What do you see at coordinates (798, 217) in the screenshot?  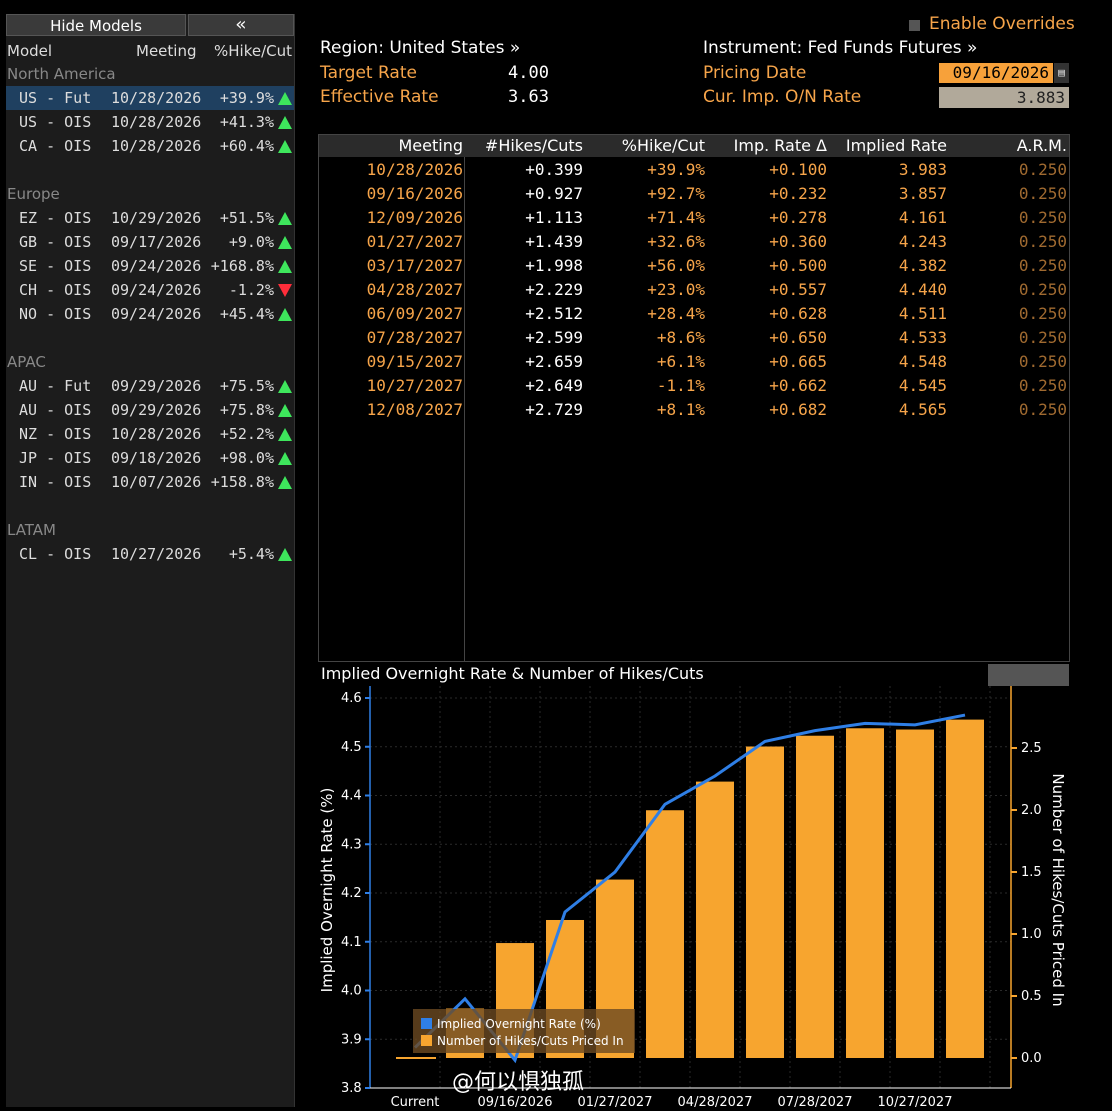 I see `table-cell: +0.278` at bounding box center [798, 217].